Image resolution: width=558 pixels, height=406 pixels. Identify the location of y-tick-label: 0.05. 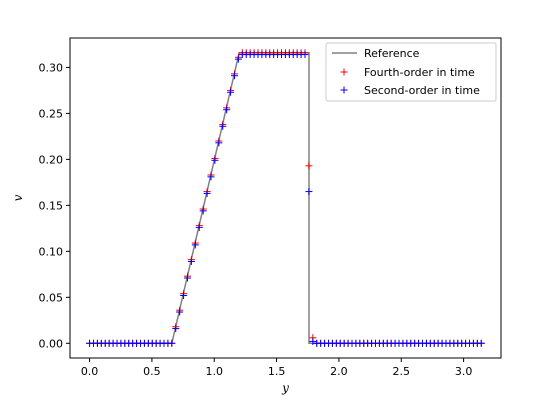
(51, 297).